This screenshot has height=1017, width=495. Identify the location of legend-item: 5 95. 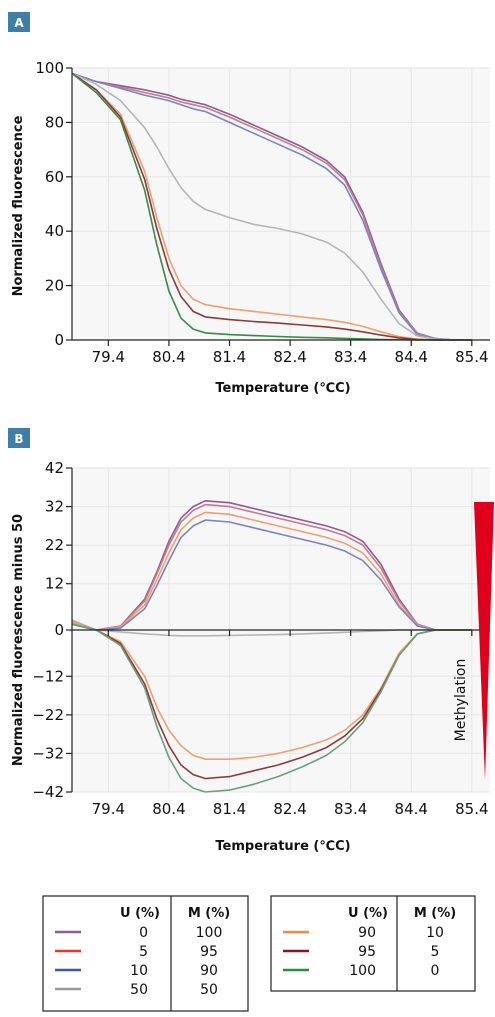
(136, 952).